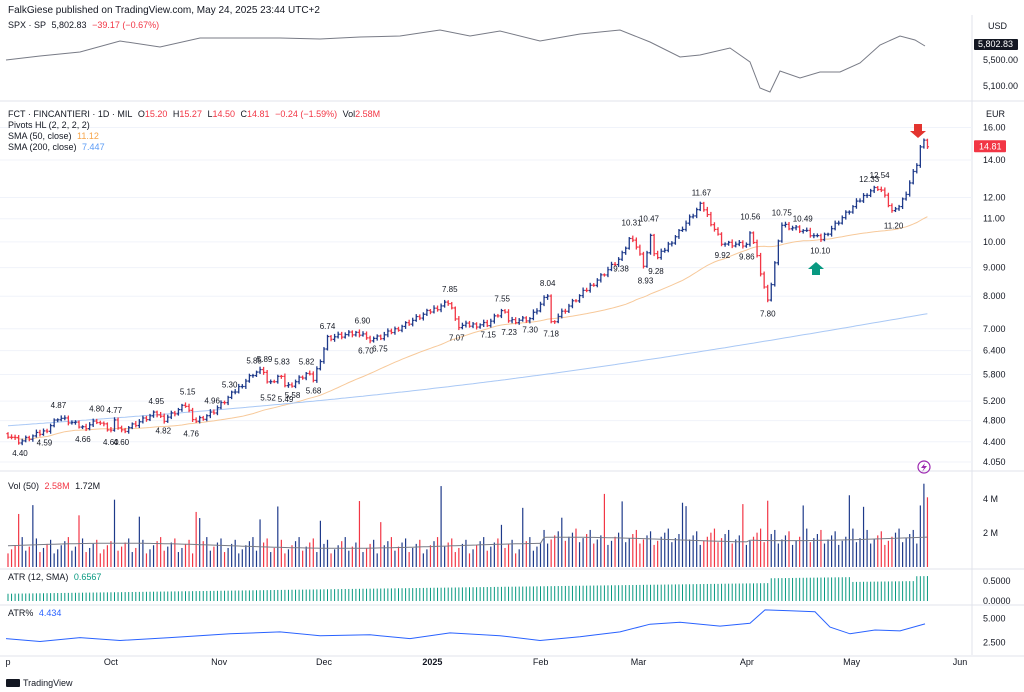 The width and height of the screenshot is (1024, 692). What do you see at coordinates (639, 662) in the screenshot?
I see `time-tick-label: Mar` at bounding box center [639, 662].